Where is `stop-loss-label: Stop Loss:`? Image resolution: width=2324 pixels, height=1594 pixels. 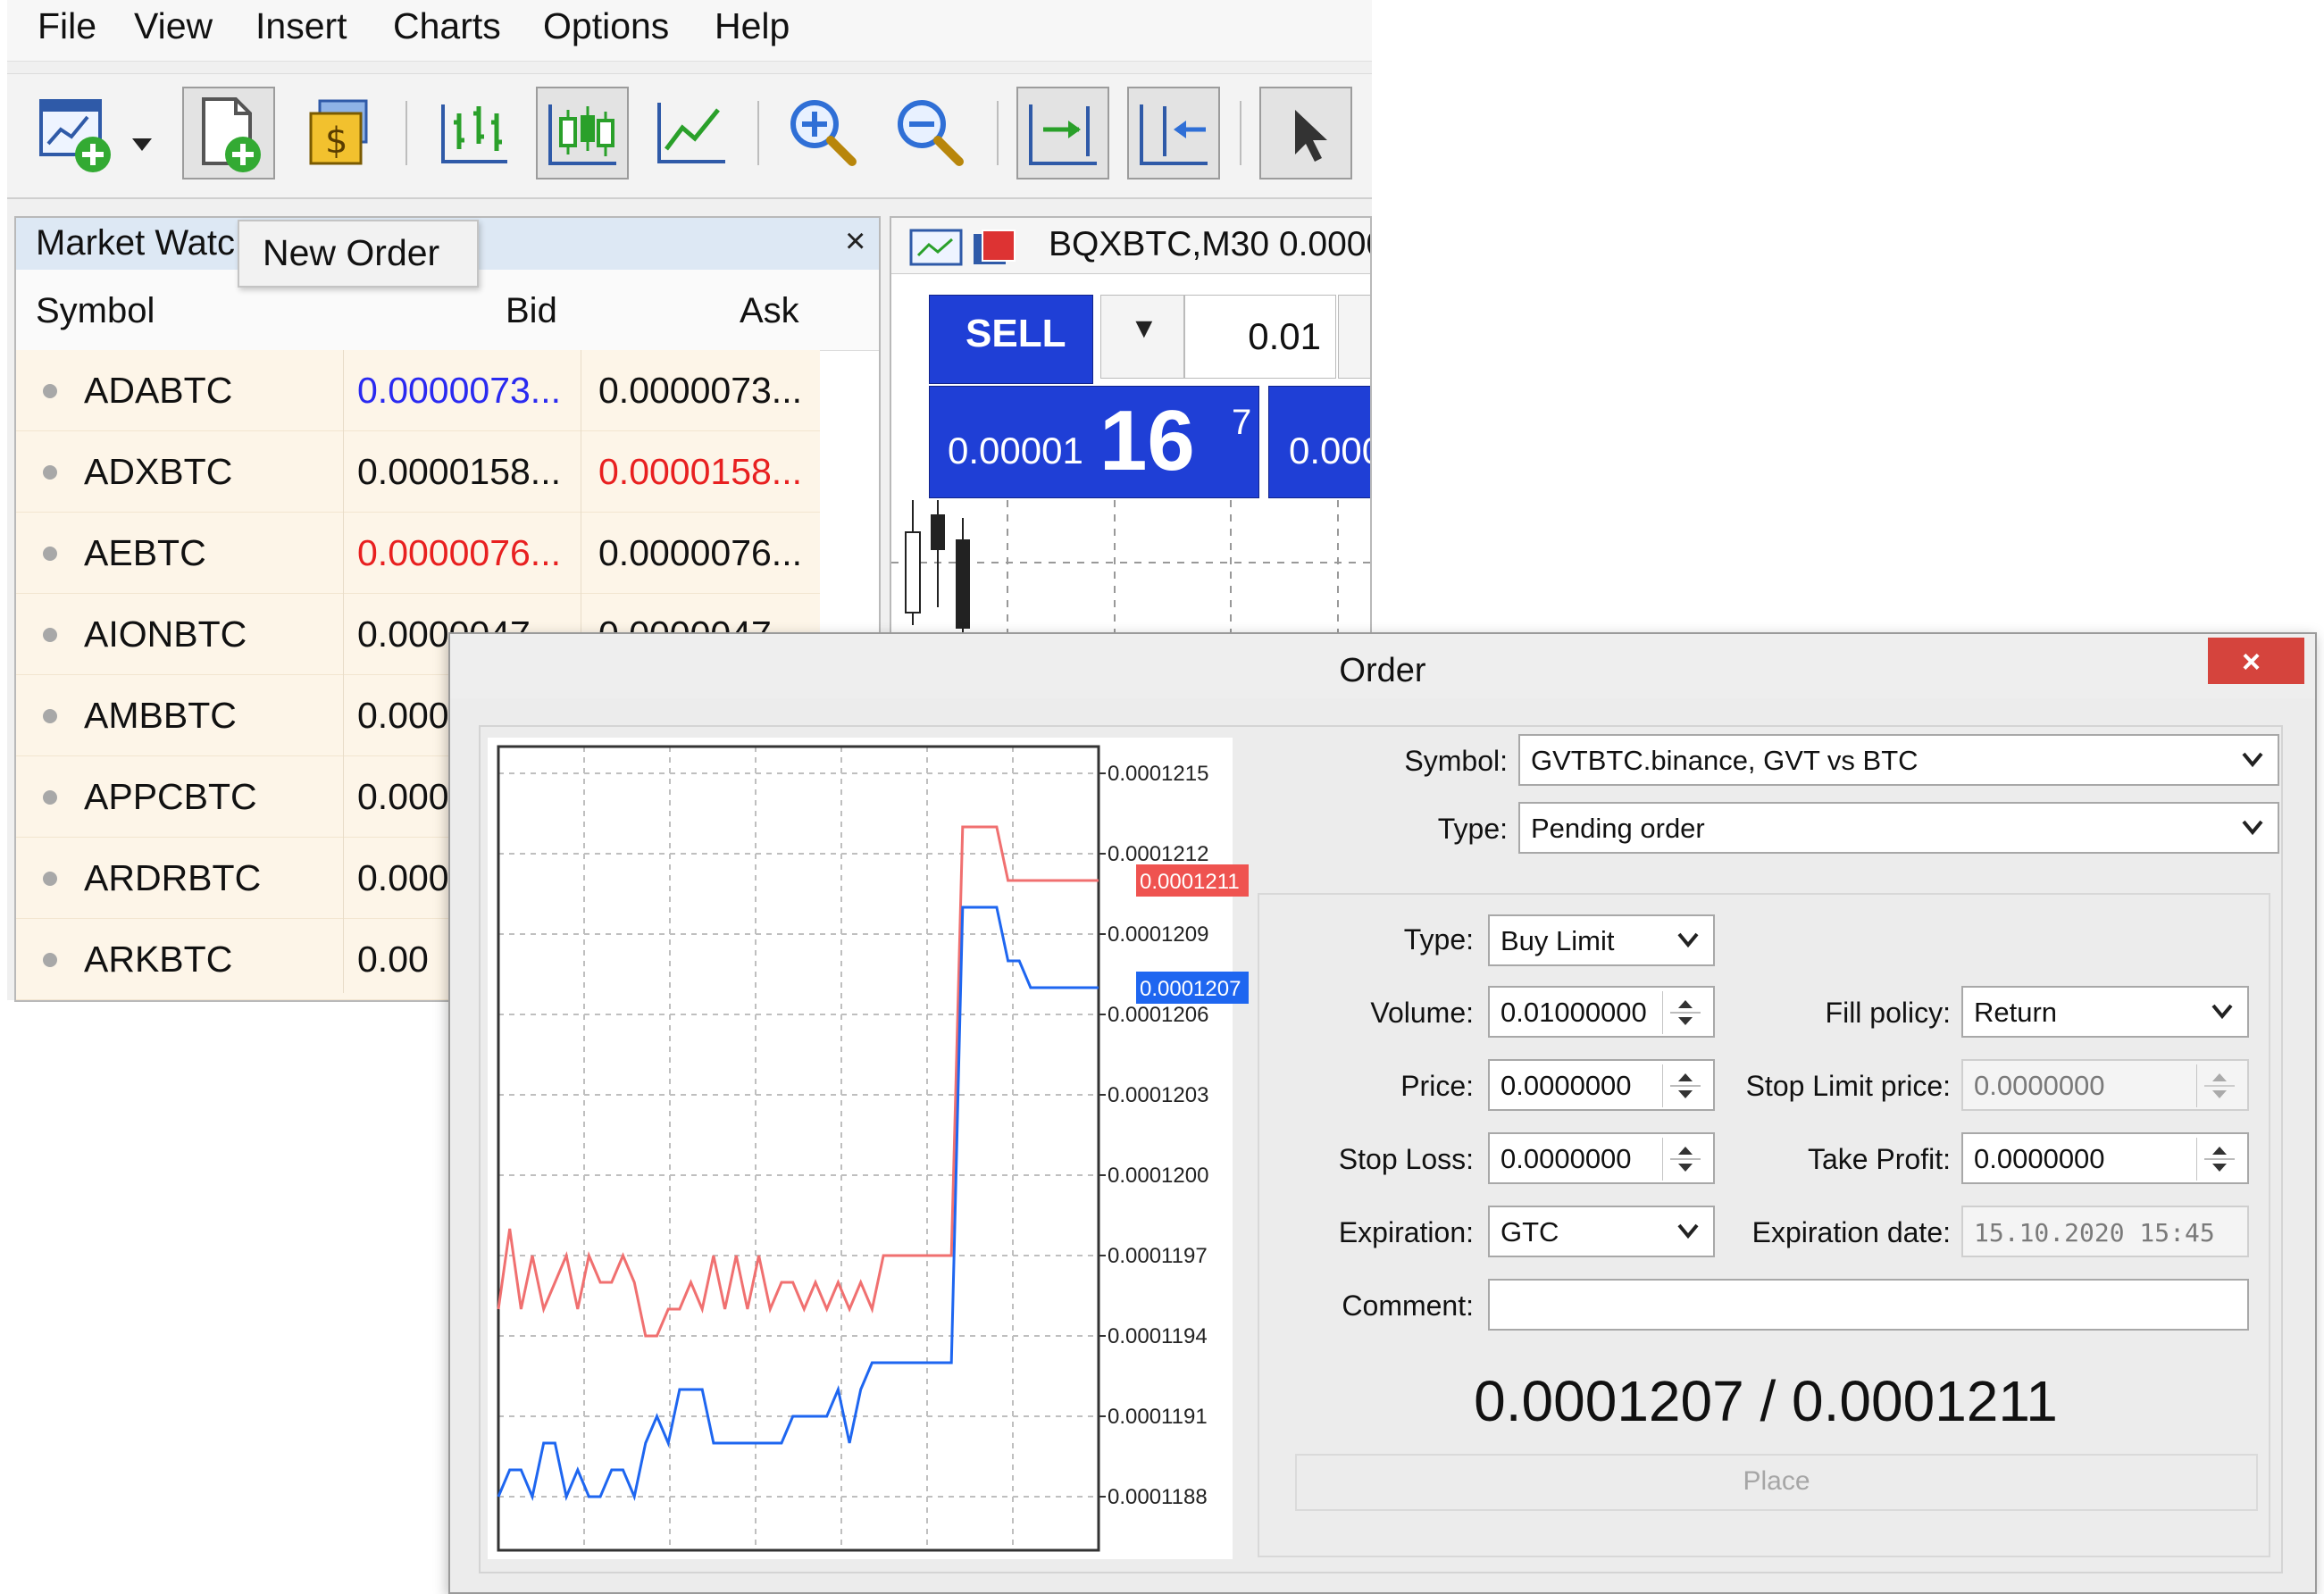 stop-loss-label: Stop Loss: is located at coordinates (1406, 1159).